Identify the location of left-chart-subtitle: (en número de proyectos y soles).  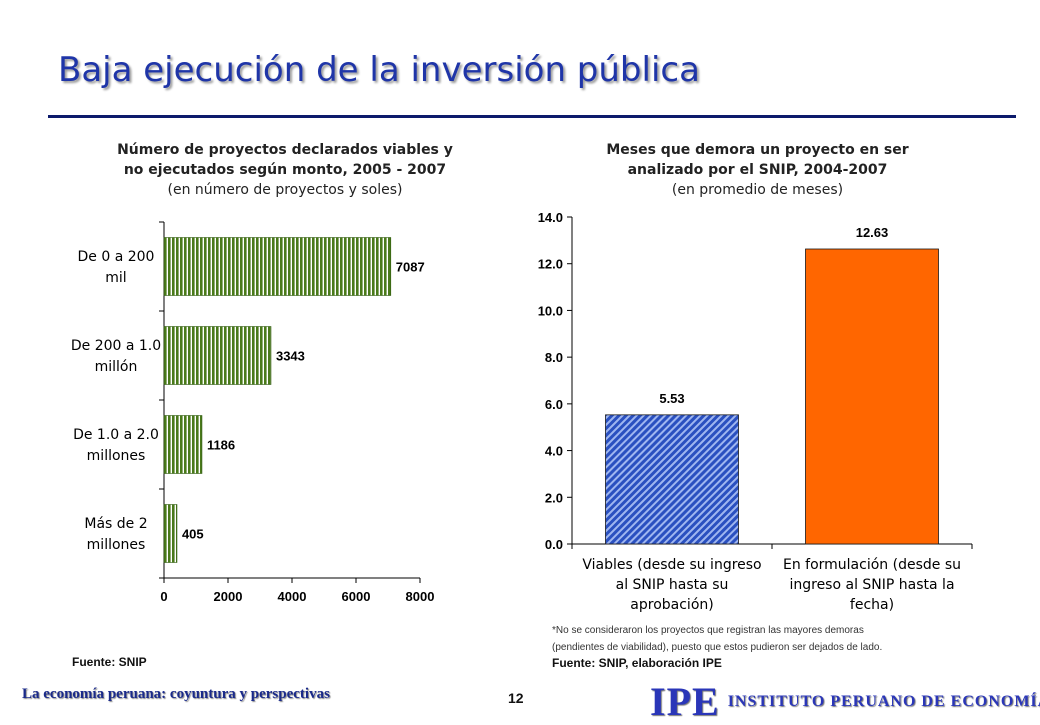
(285, 190).